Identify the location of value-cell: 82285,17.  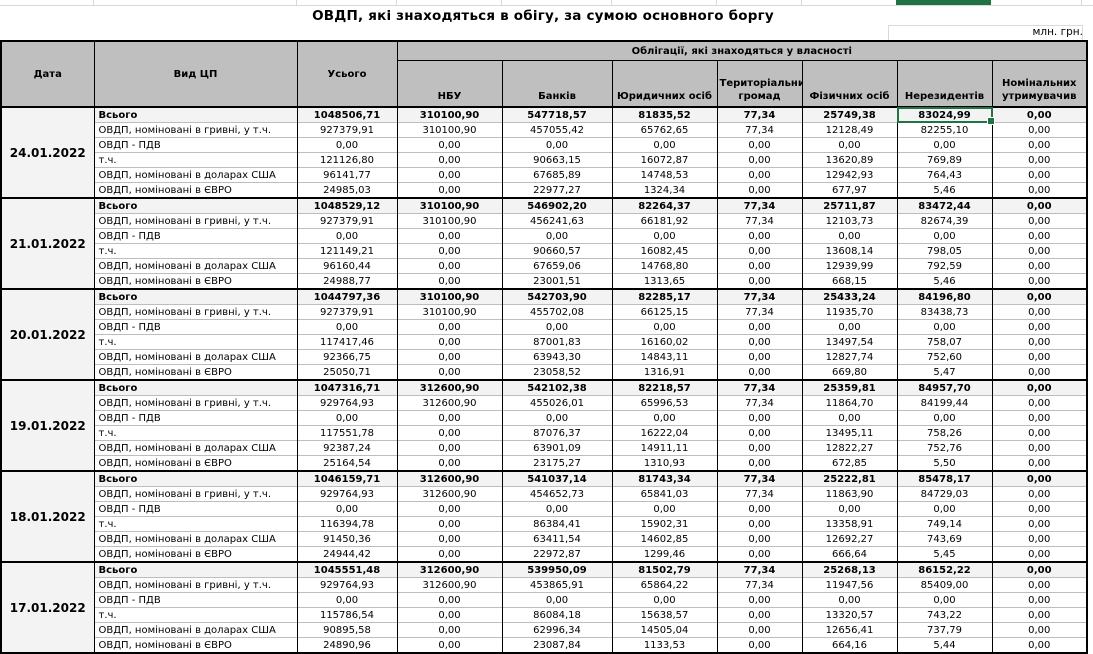
(664, 296).